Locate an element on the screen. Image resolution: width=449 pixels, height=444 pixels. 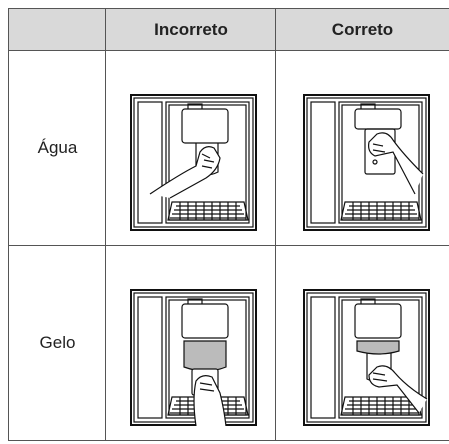
illustration-ice-correct is located at coordinates (366, 357).